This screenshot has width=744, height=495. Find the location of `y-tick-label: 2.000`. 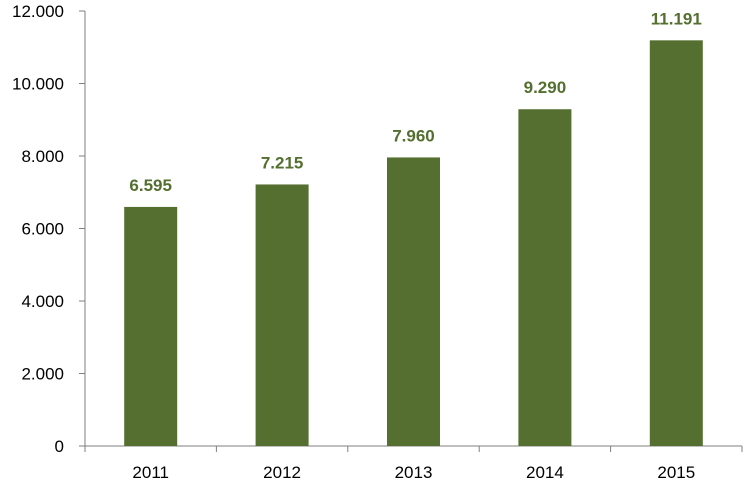

y-tick-label: 2.000 is located at coordinates (42, 374).